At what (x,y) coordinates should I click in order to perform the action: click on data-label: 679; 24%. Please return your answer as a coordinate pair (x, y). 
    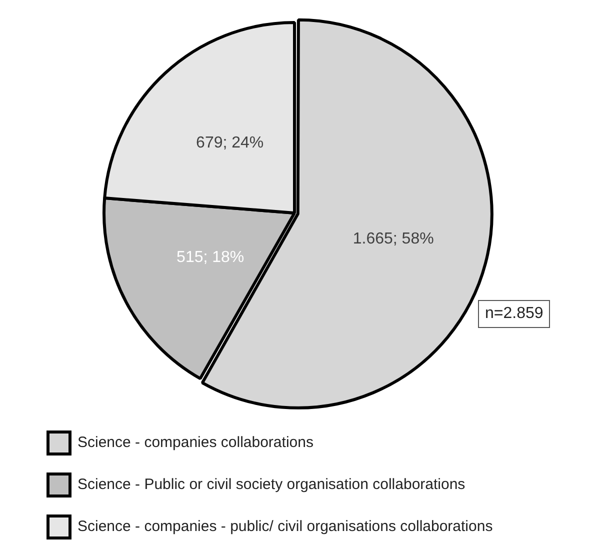
    Looking at the image, I should click on (230, 143).